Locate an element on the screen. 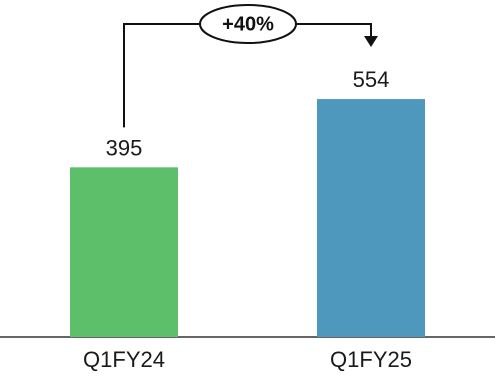  growth-callout-ellipse is located at coordinates (248, 24).